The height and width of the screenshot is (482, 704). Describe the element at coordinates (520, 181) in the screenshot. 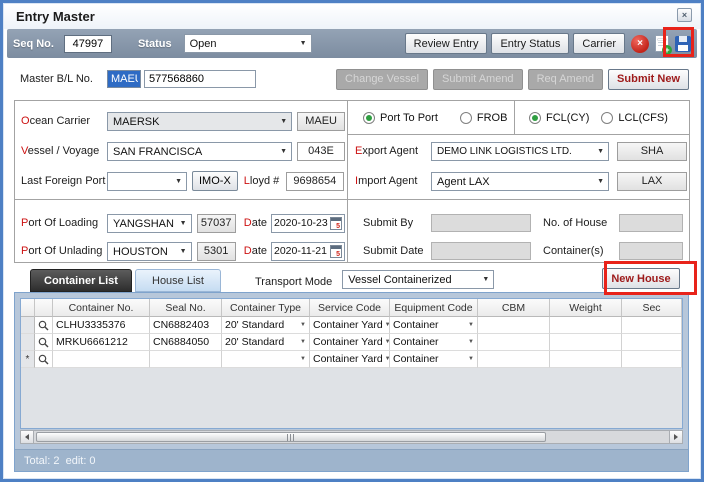

I see `import-agent-select: Agent LAX` at that location.